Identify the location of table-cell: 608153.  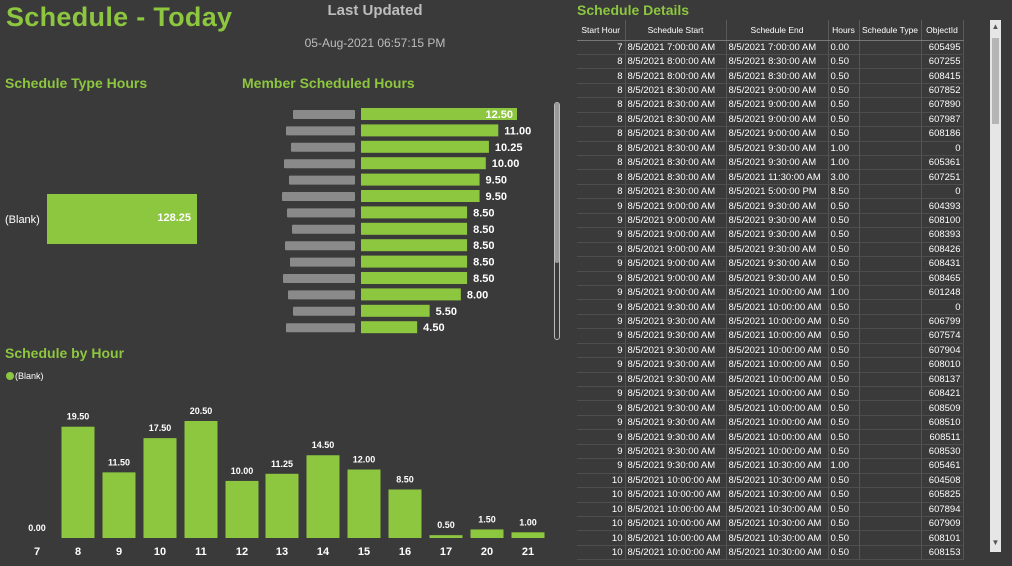
(942, 552).